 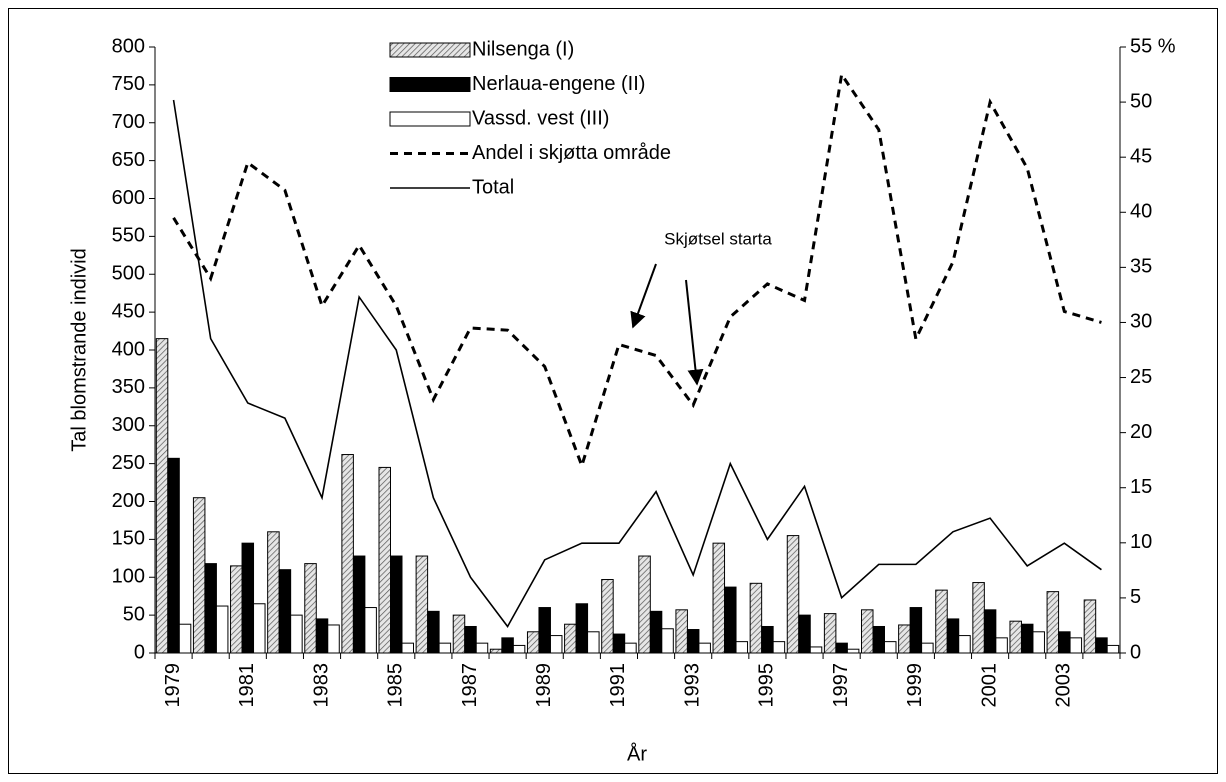 What do you see at coordinates (396, 685) in the screenshot?
I see `x-tick-label: 1985` at bounding box center [396, 685].